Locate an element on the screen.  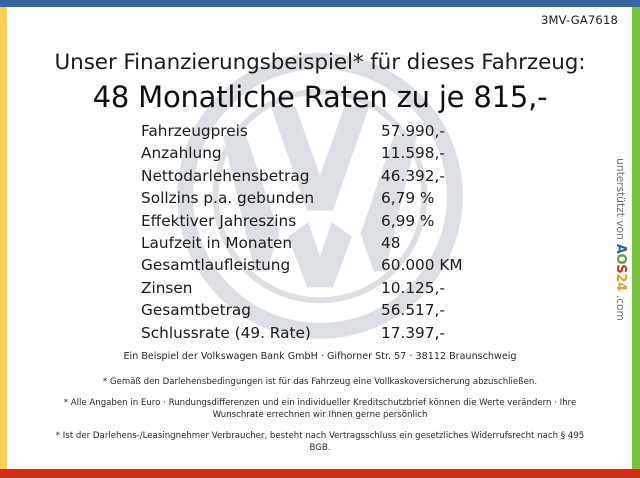
detail-label: Zinsen is located at coordinates (167, 287).